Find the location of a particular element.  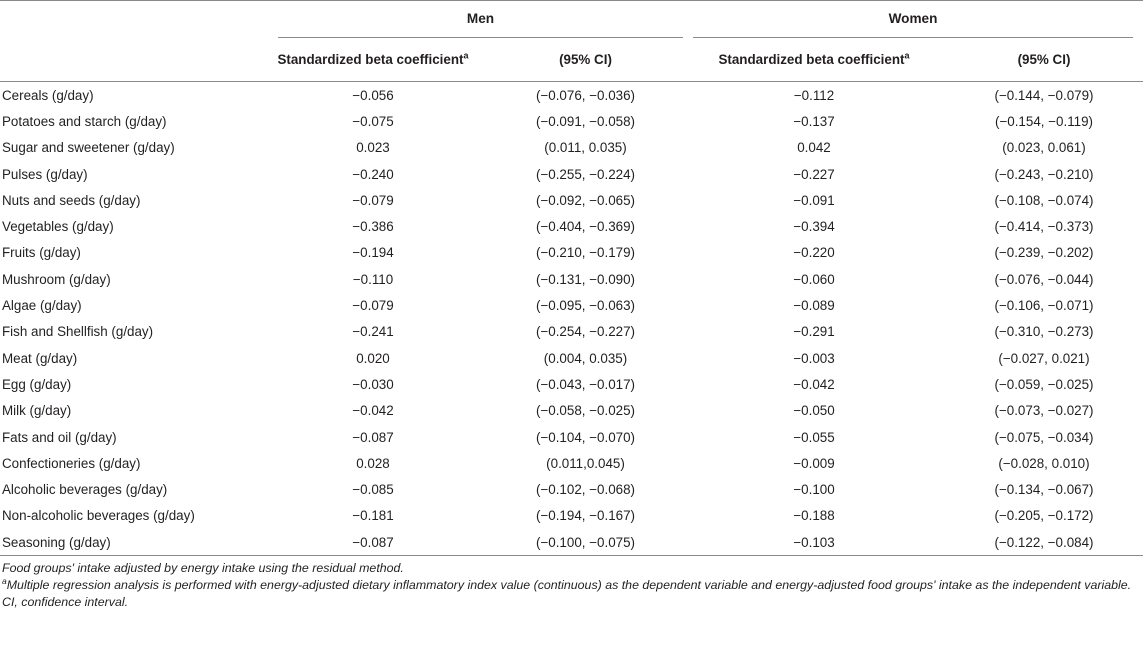

women-ci-value: (−0.239, −0.202) is located at coordinates (1044, 253).